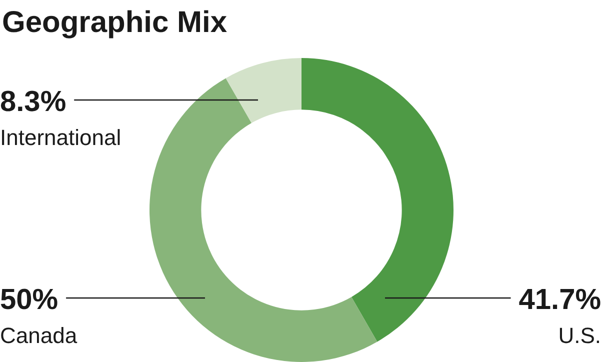 Image resolution: width=603 pixels, height=362 pixels. What do you see at coordinates (560, 300) in the screenshot?
I see `data-label: 41.7%` at bounding box center [560, 300].